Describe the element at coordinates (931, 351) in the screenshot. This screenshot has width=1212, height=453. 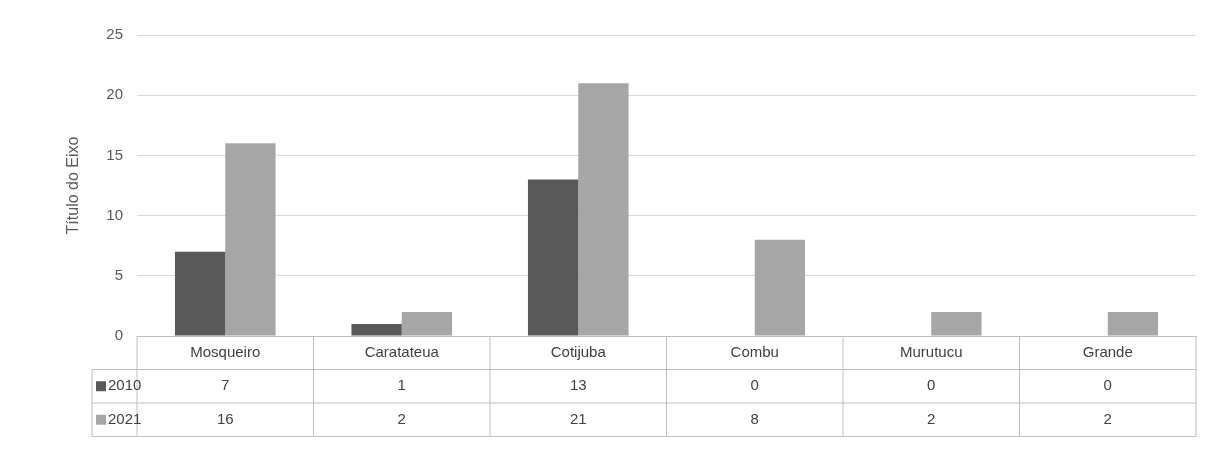
I see `x-tick-label: Murutucu` at that location.